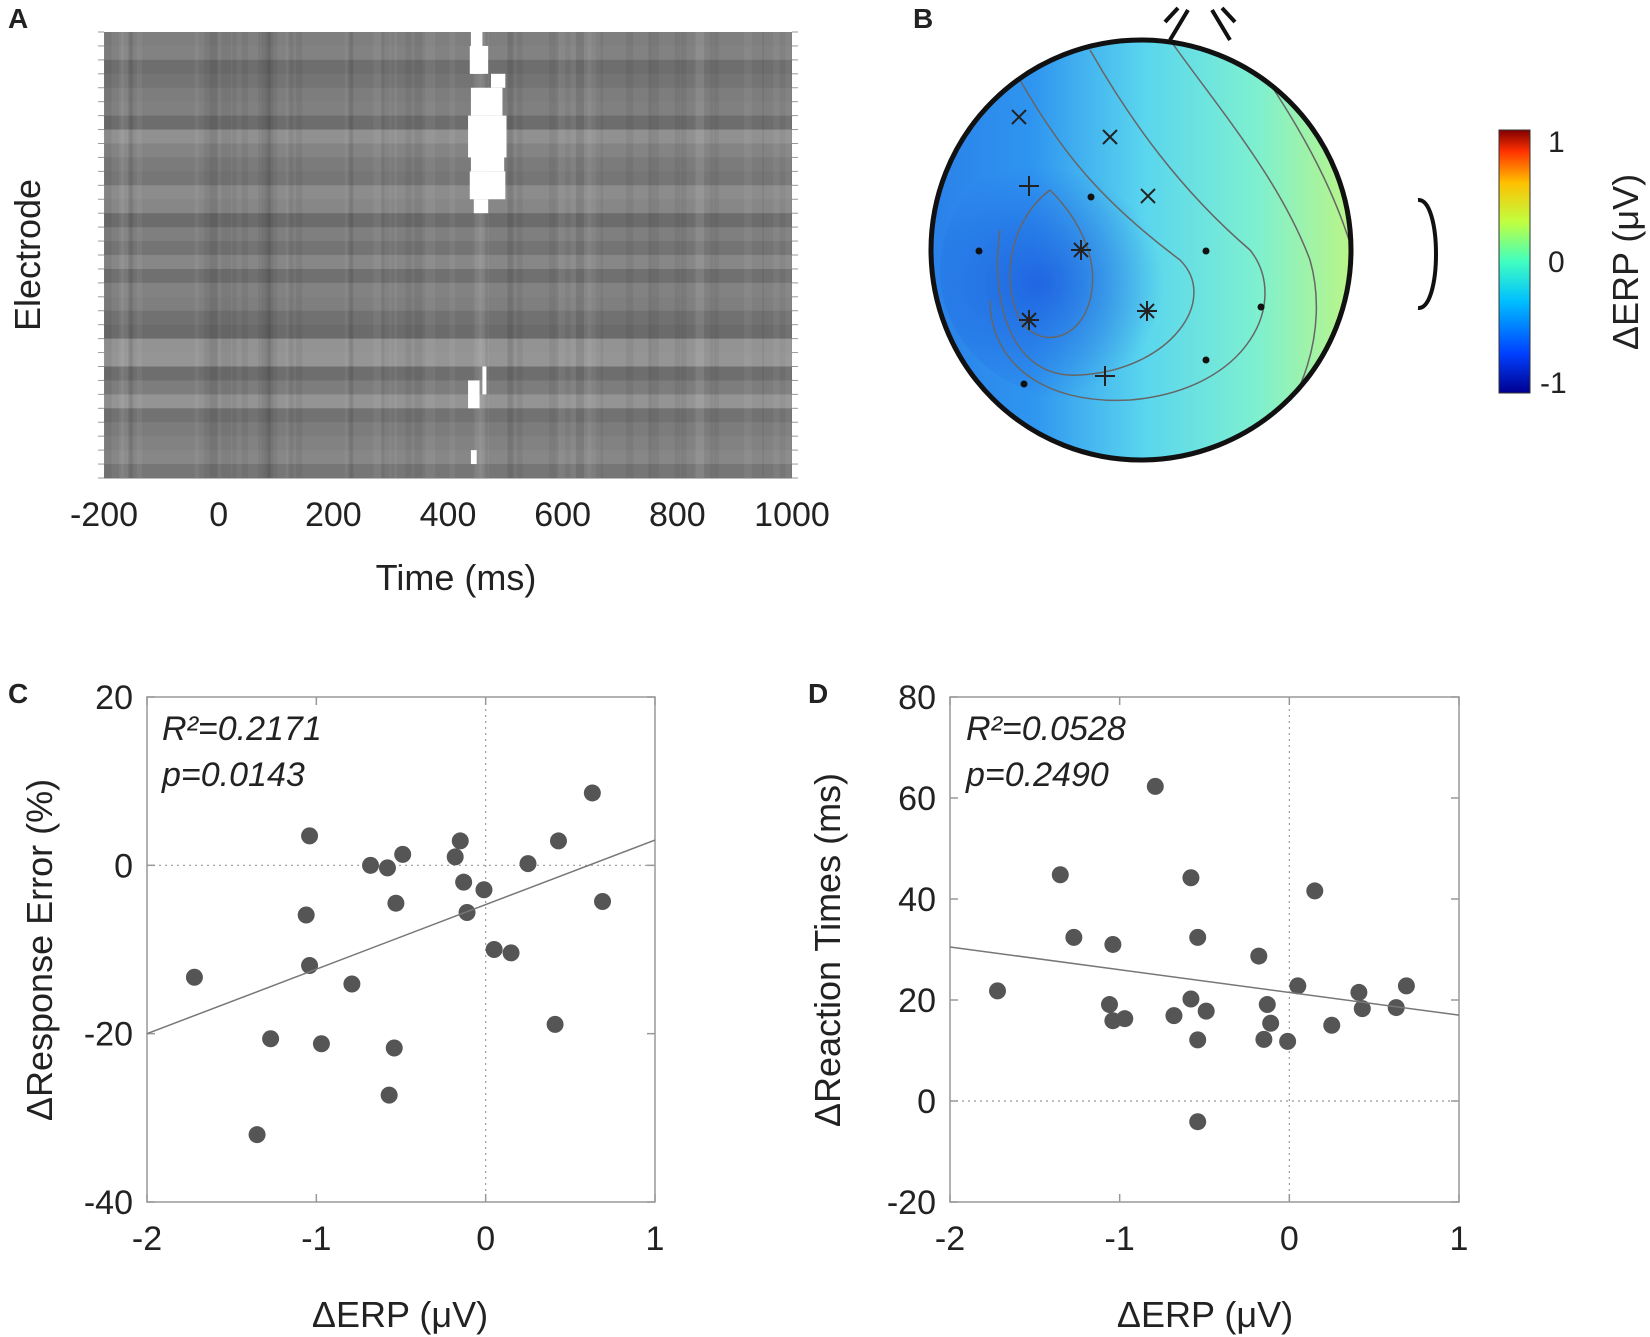  Describe the element at coordinates (1556, 262) in the screenshot. I see `colorbar-tick-mid: 0` at that location.